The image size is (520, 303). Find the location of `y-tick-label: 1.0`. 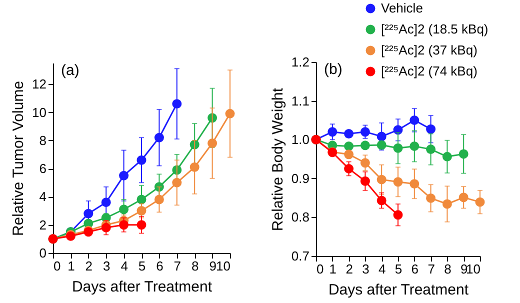

y-tick-label: 1.0 is located at coordinates (300, 140).